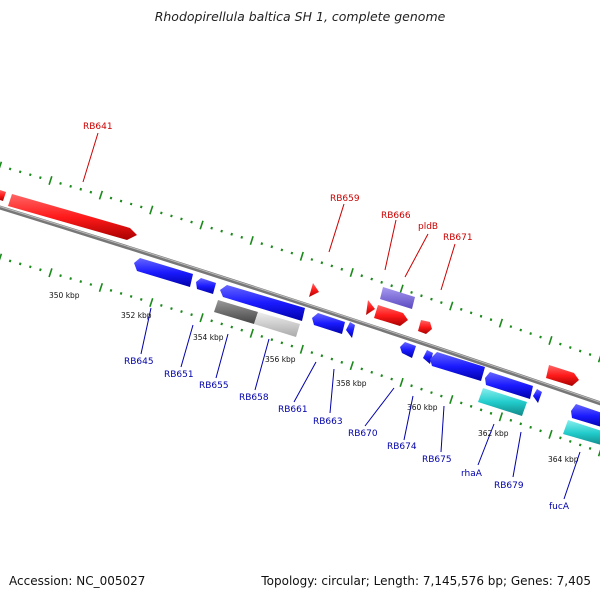  I want to click on gene-label: RB659, so click(345, 199).